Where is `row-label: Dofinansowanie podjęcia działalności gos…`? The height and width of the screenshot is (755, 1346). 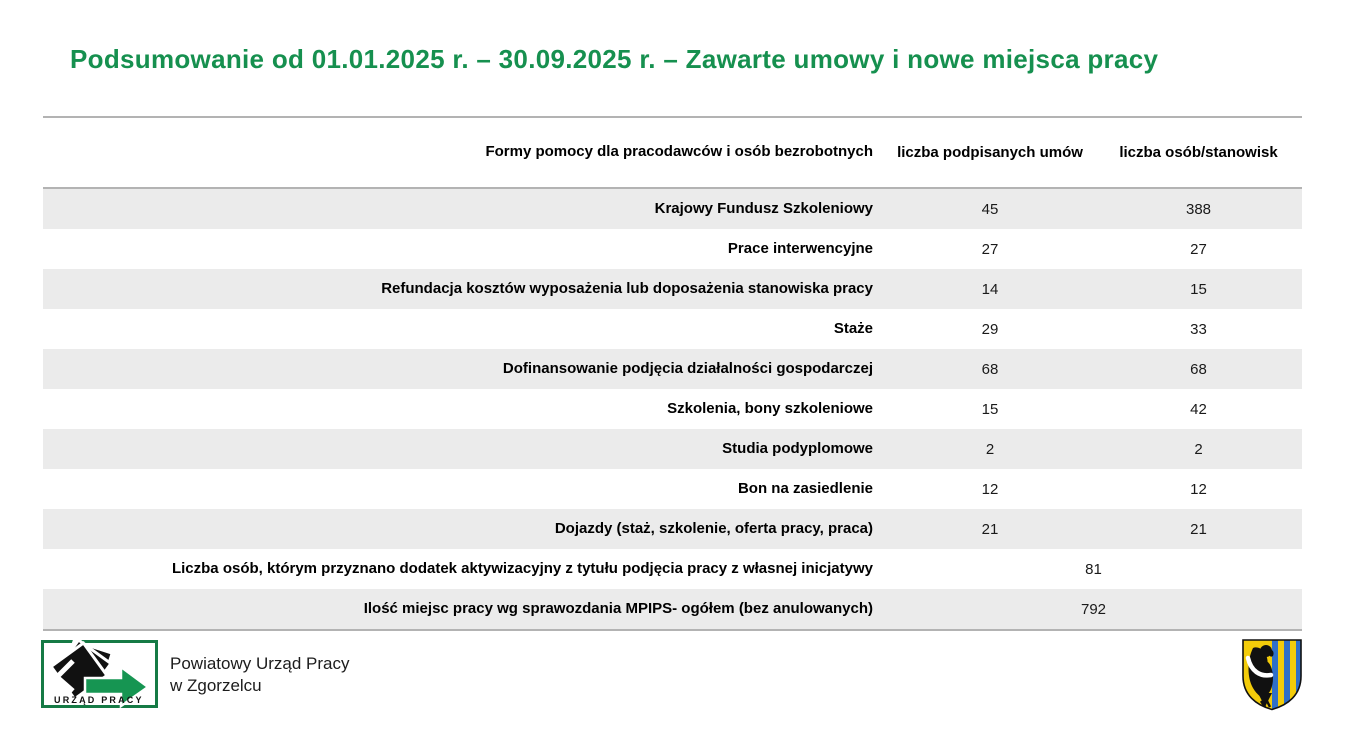 row-label: Dofinansowanie podjęcia działalności gos… is located at coordinates (687, 368).